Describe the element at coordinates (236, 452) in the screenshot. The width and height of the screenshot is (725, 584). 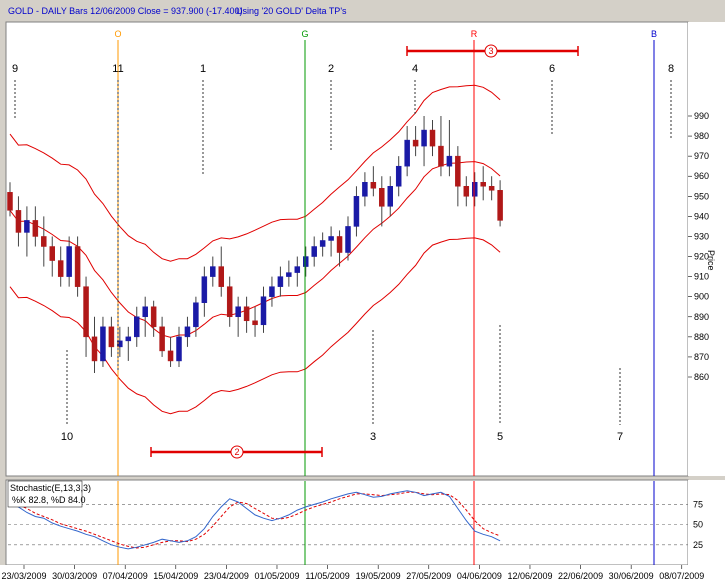
I see `range-bar-label: 2` at that location.